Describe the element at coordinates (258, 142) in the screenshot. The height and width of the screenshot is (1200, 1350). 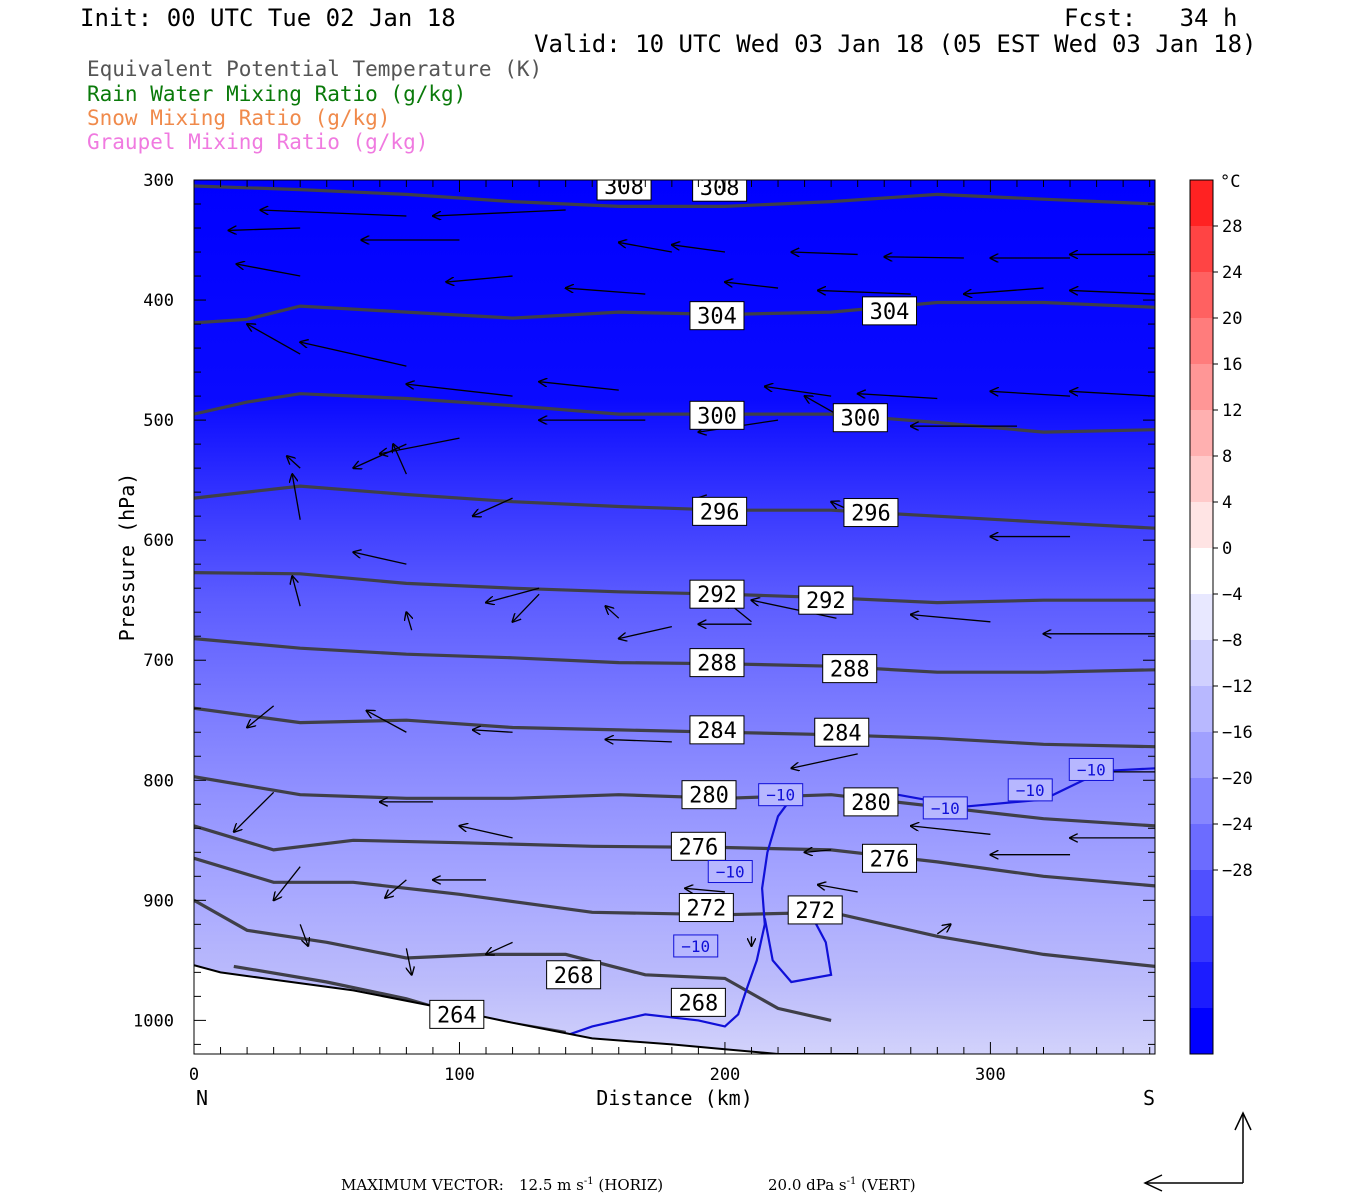
I see `legend-graupel-mixing-ratio: Graupel Mixing Ratio (g/kg)` at that location.